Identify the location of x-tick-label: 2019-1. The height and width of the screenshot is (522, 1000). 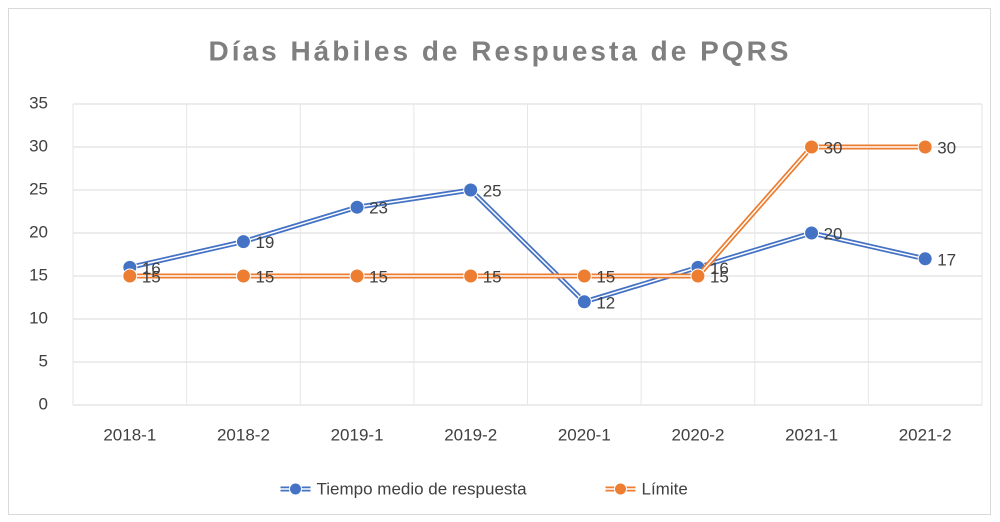
(357, 434).